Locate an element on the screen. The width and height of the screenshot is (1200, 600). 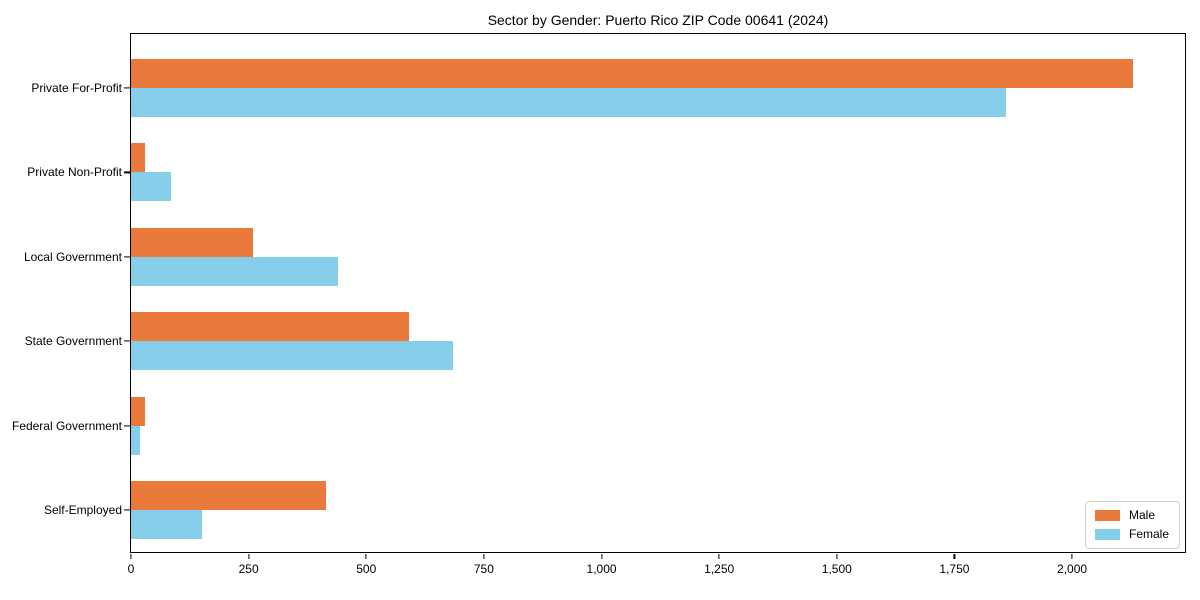
x-tick-label-0: 0 is located at coordinates (131, 569).